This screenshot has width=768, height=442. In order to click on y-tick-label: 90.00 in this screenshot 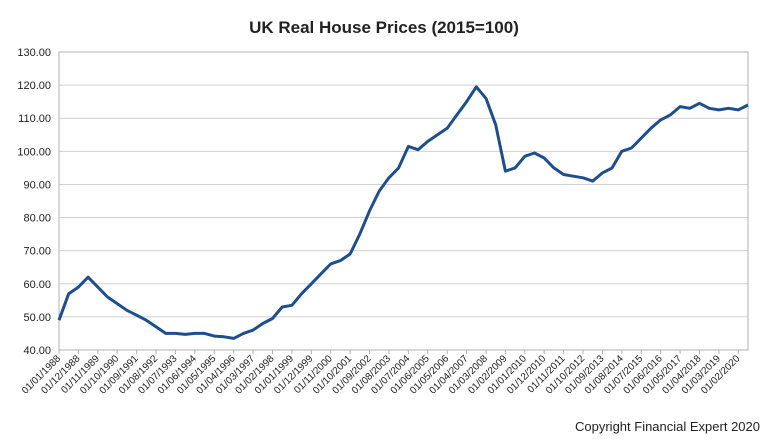, I will do `click(37, 185)`.